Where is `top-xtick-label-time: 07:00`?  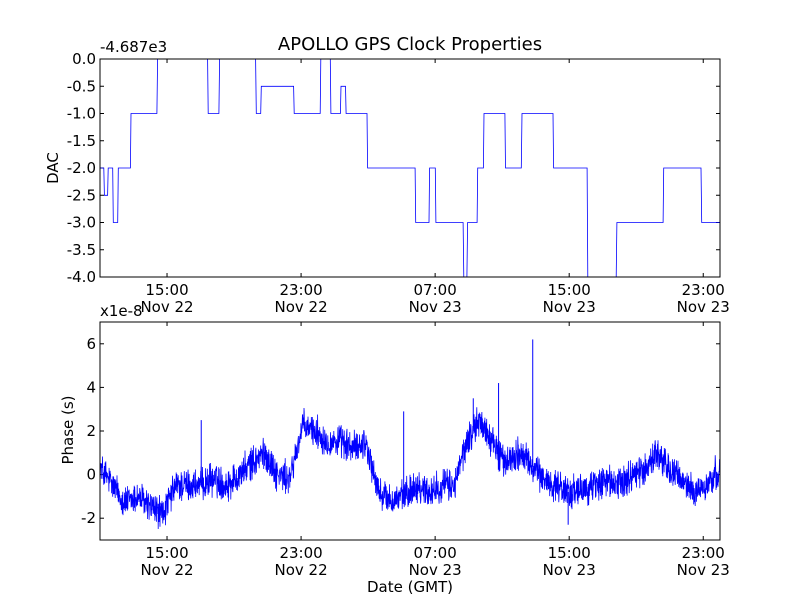
top-xtick-label-time: 07:00 is located at coordinates (435, 290).